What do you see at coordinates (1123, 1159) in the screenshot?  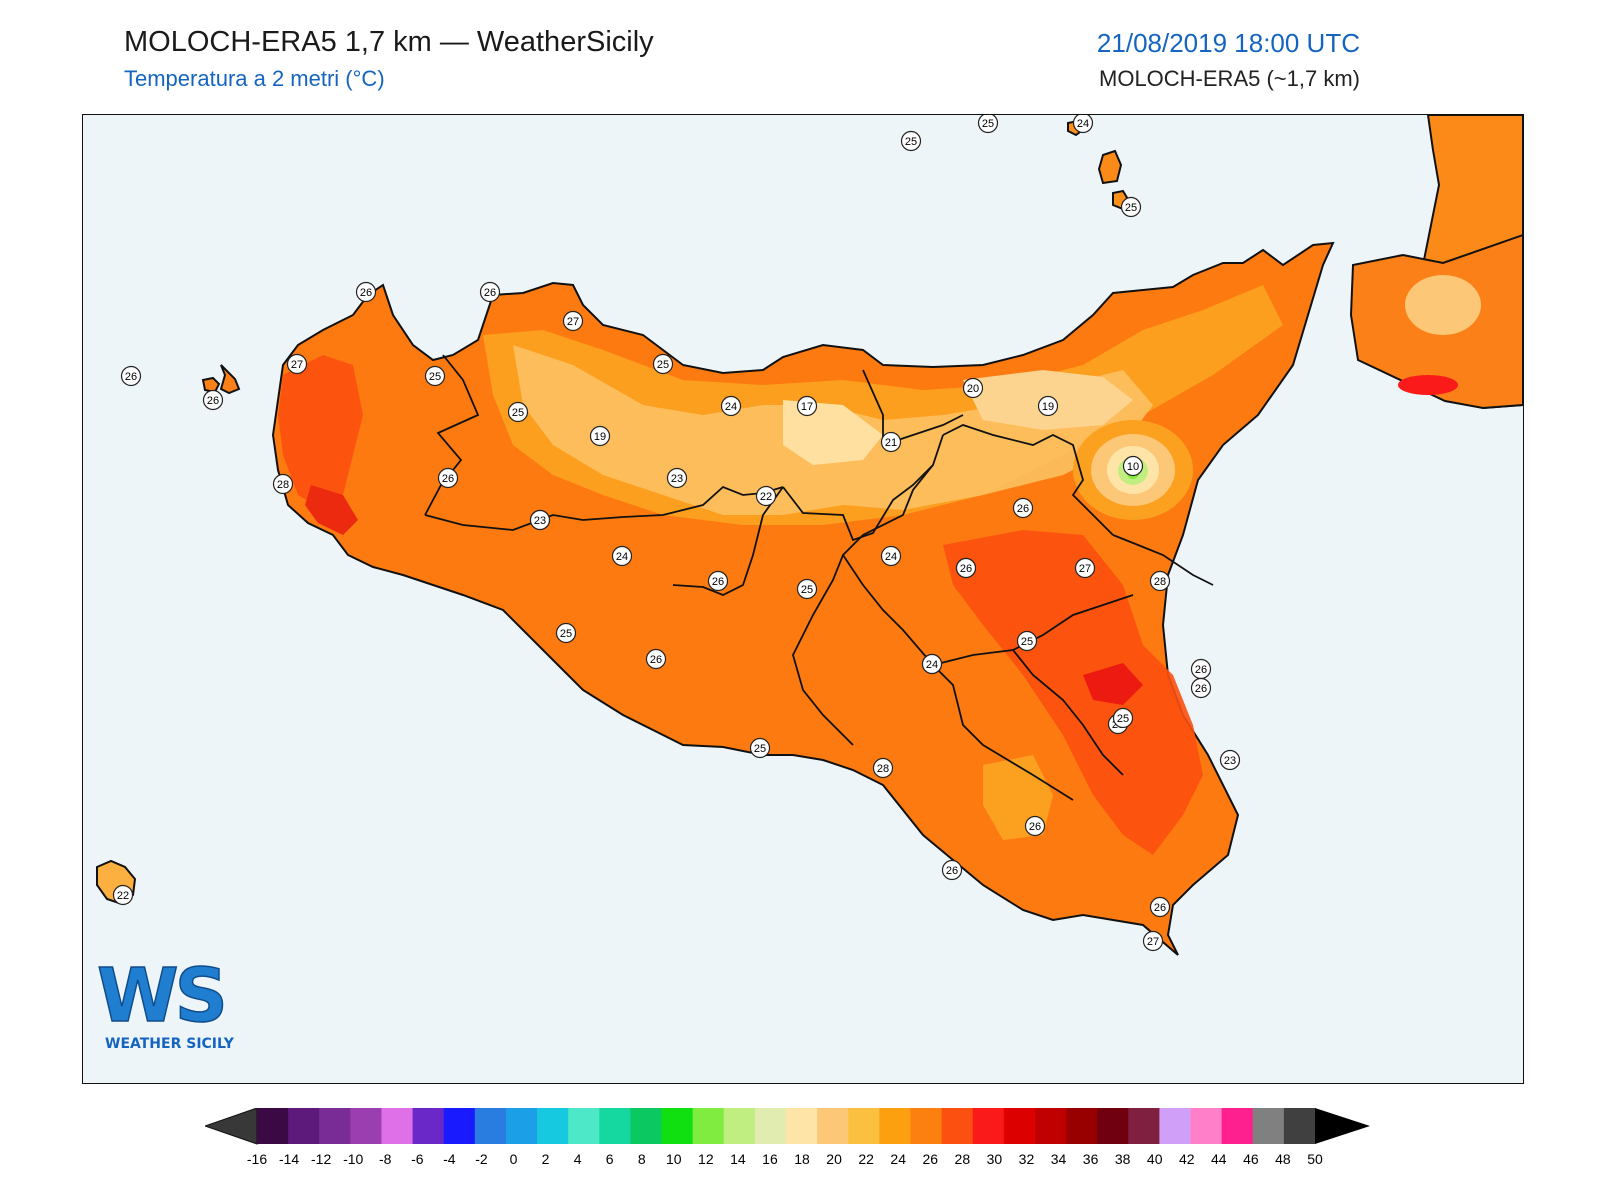 I see `colorbar-tick-label: 38` at bounding box center [1123, 1159].